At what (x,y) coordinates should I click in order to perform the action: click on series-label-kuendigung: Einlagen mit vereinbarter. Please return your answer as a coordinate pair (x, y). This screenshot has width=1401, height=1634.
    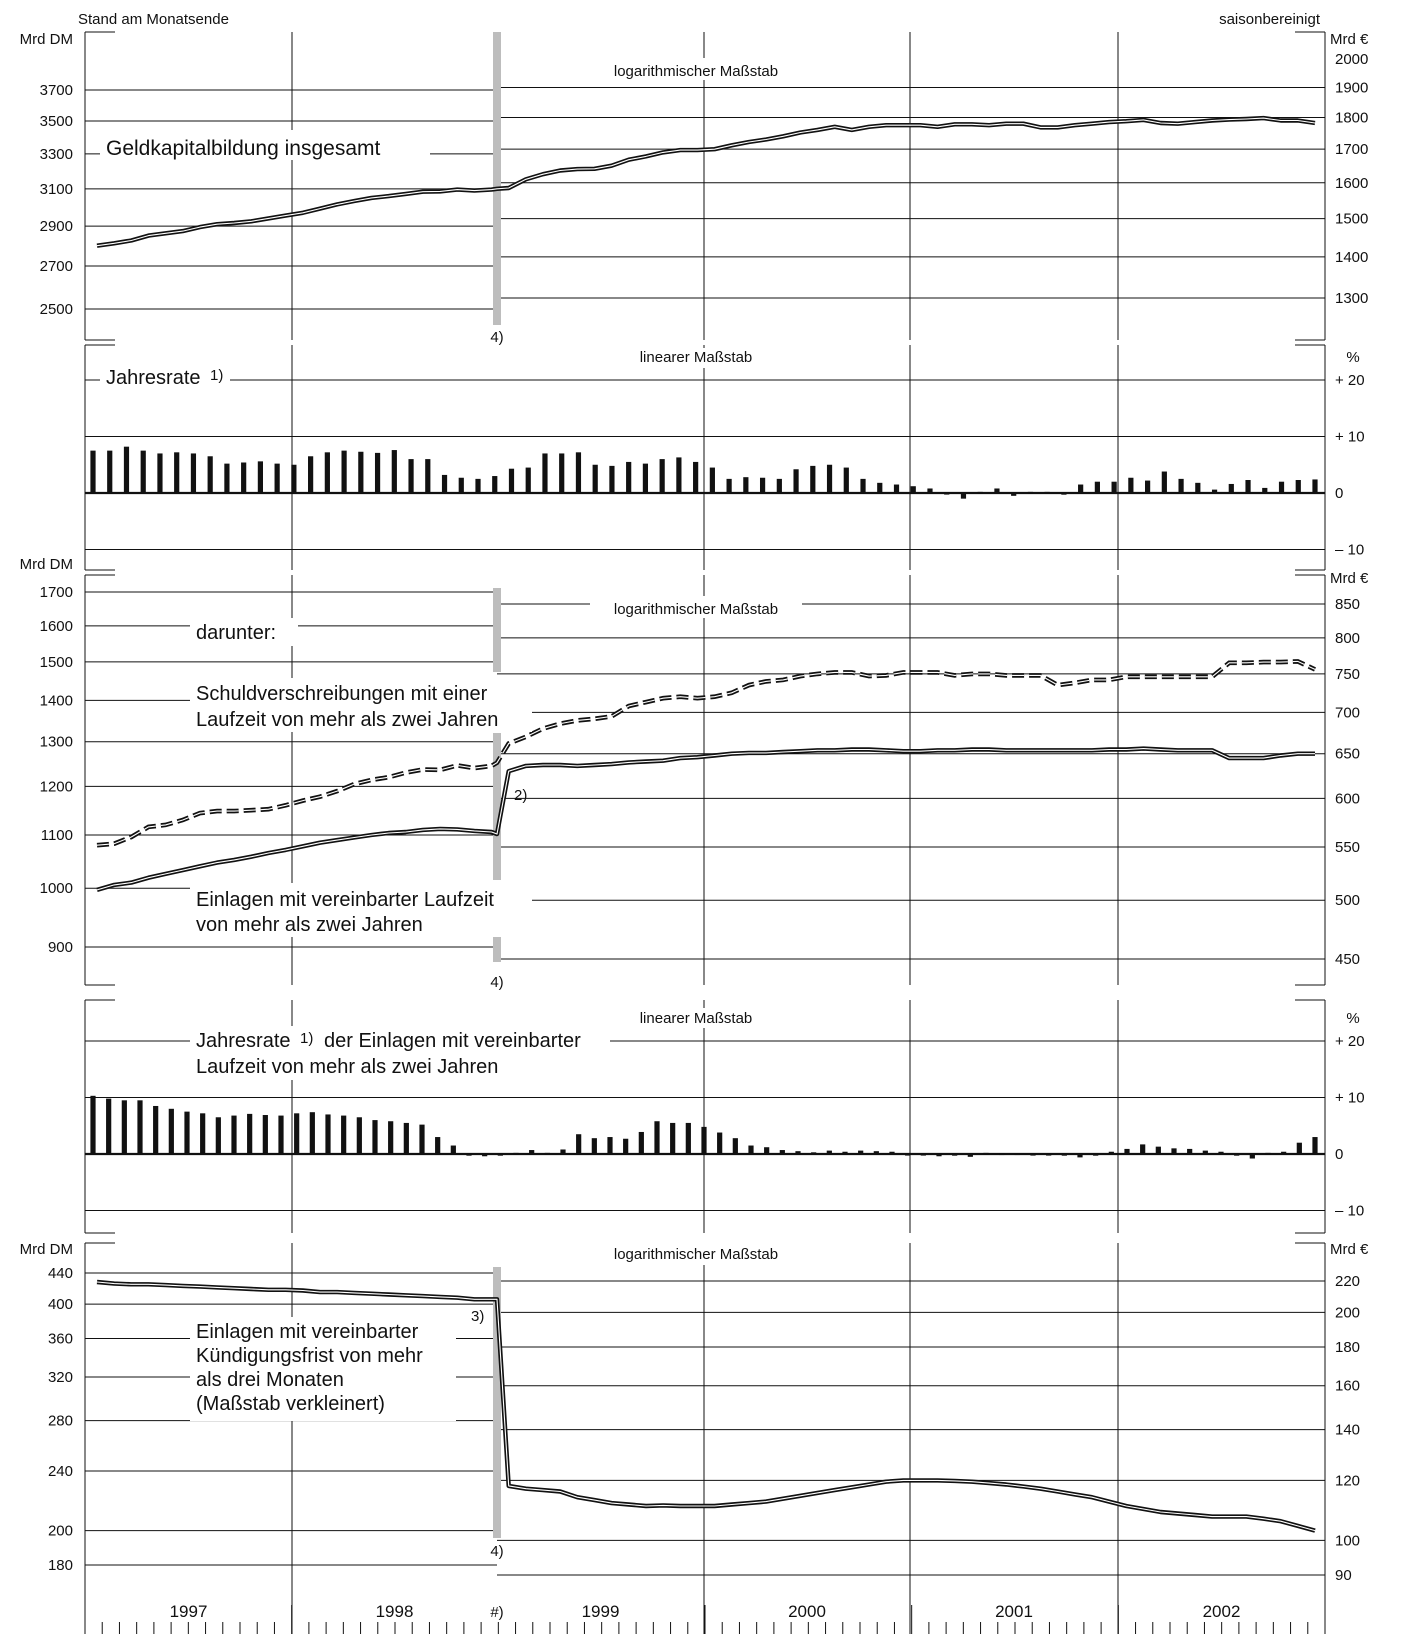
    Looking at the image, I should click on (307, 1332).